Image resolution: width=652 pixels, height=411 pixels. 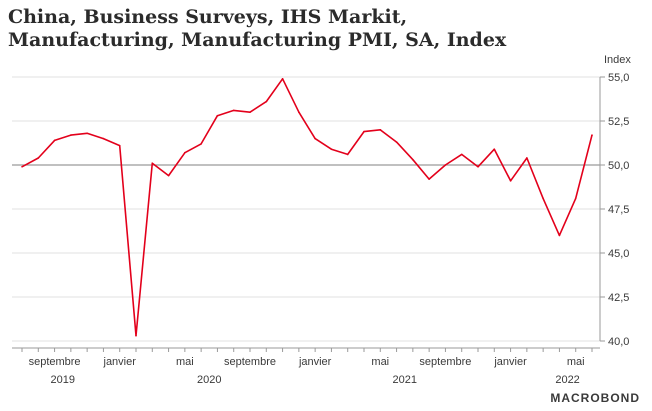 What do you see at coordinates (617, 60) in the screenshot?
I see `y-axis-label: Index` at bounding box center [617, 60].